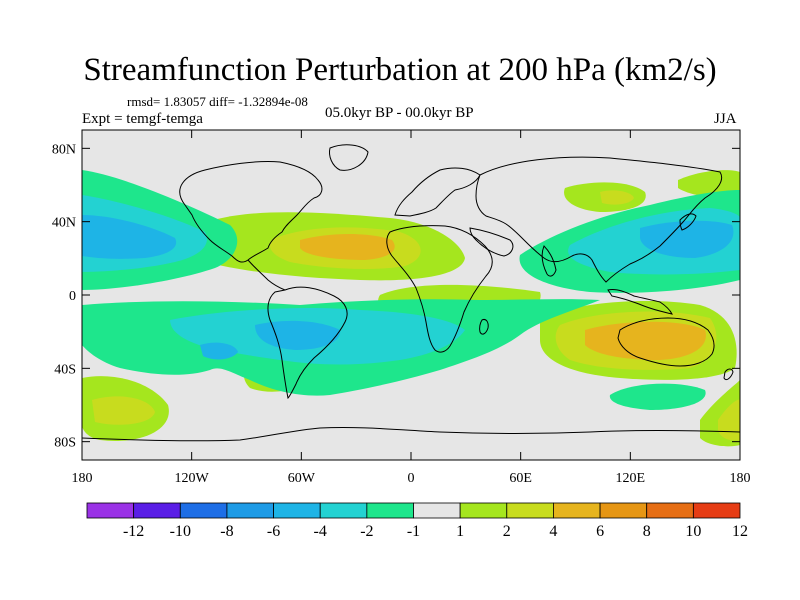 This screenshot has height=600, width=800. Describe the element at coordinates (549, 261) in the screenshot. I see `coastline-india` at that location.